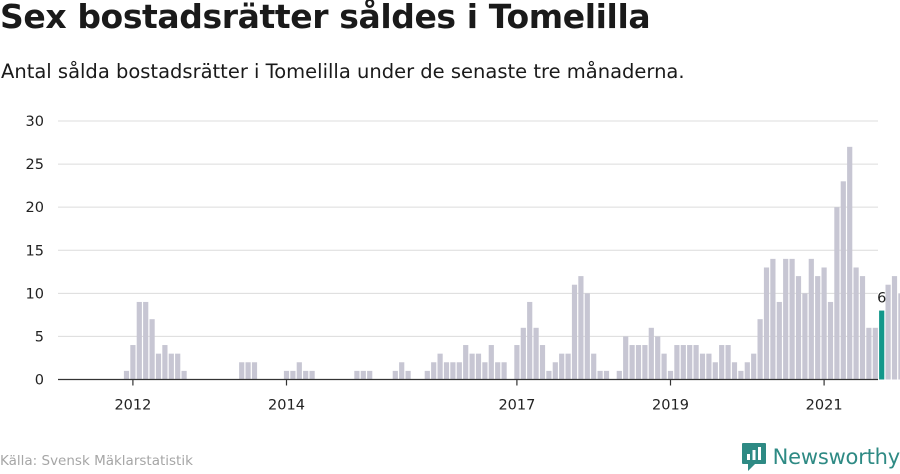  What do you see at coordinates (35, 122) in the screenshot?
I see `y-tick-label: 30` at bounding box center [35, 122].